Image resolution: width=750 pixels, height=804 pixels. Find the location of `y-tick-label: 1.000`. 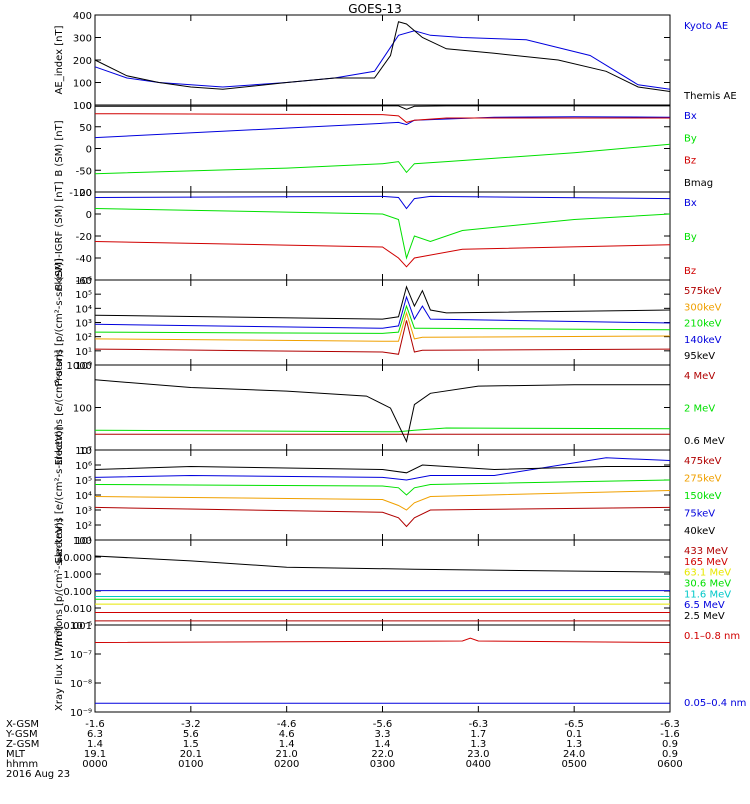

y-tick-label: 1.000 is located at coordinates (77, 575).